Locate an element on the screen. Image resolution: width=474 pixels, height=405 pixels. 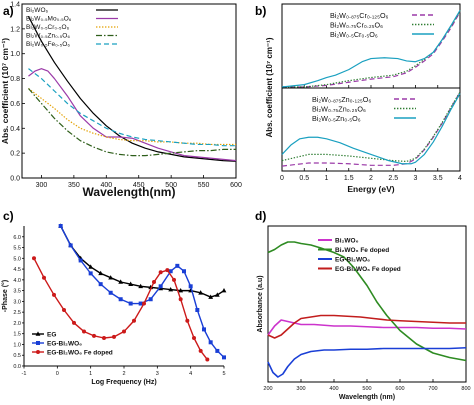
panel-b-subplot-1-frame is located at coordinates (371, 129).